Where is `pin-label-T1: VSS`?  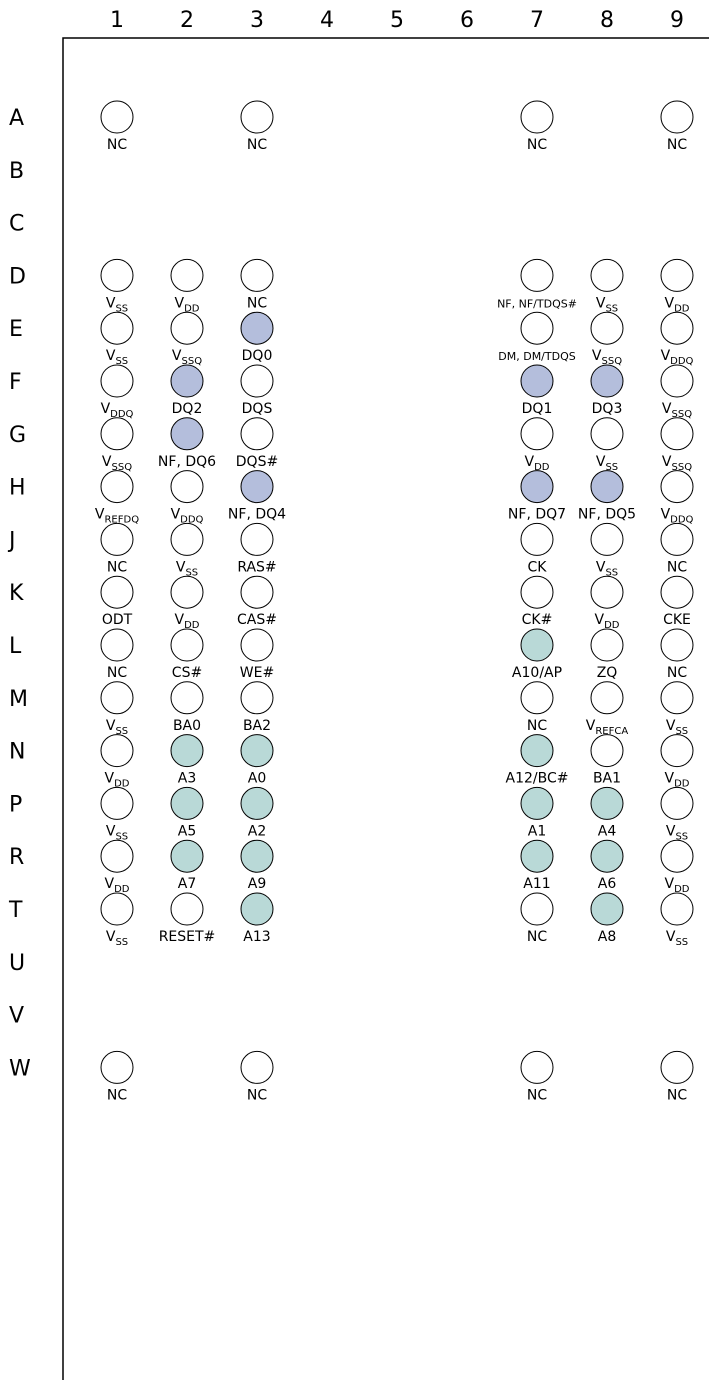 pin-label-T1: VSS is located at coordinates (117, 938).